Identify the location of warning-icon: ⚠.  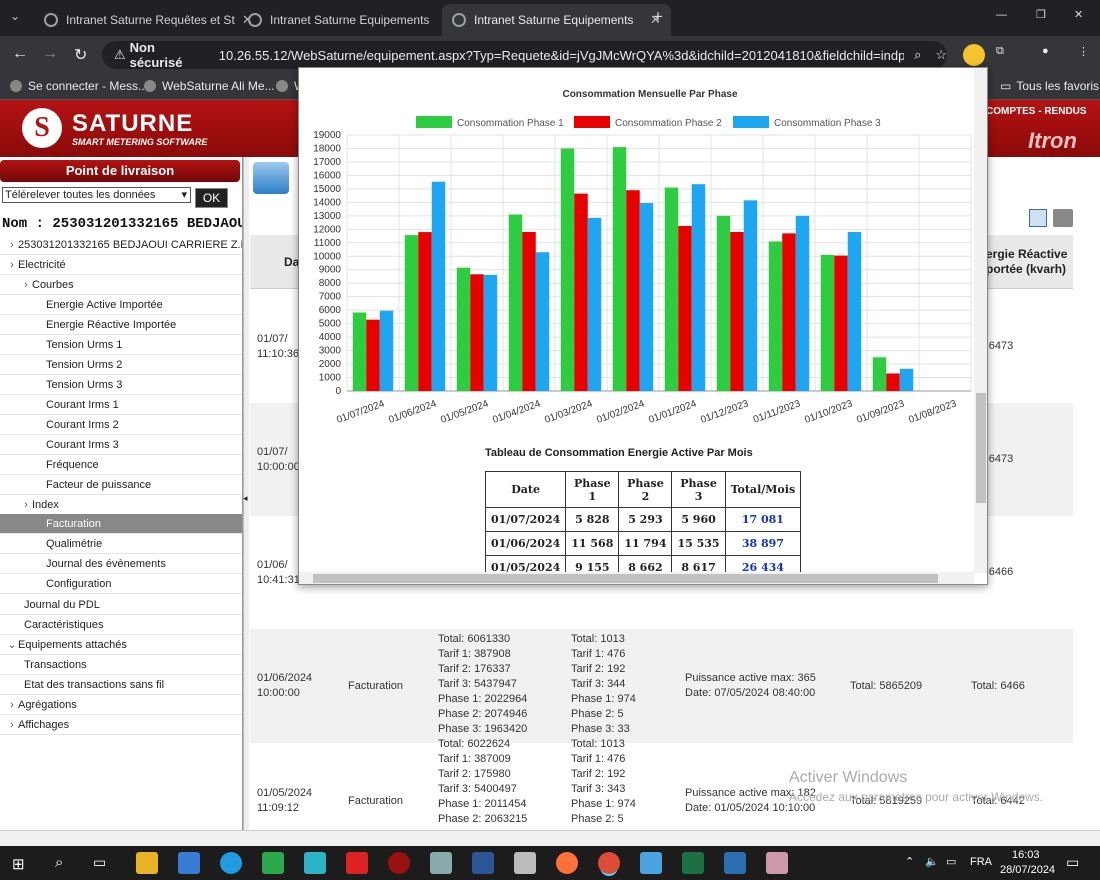
(120, 54).